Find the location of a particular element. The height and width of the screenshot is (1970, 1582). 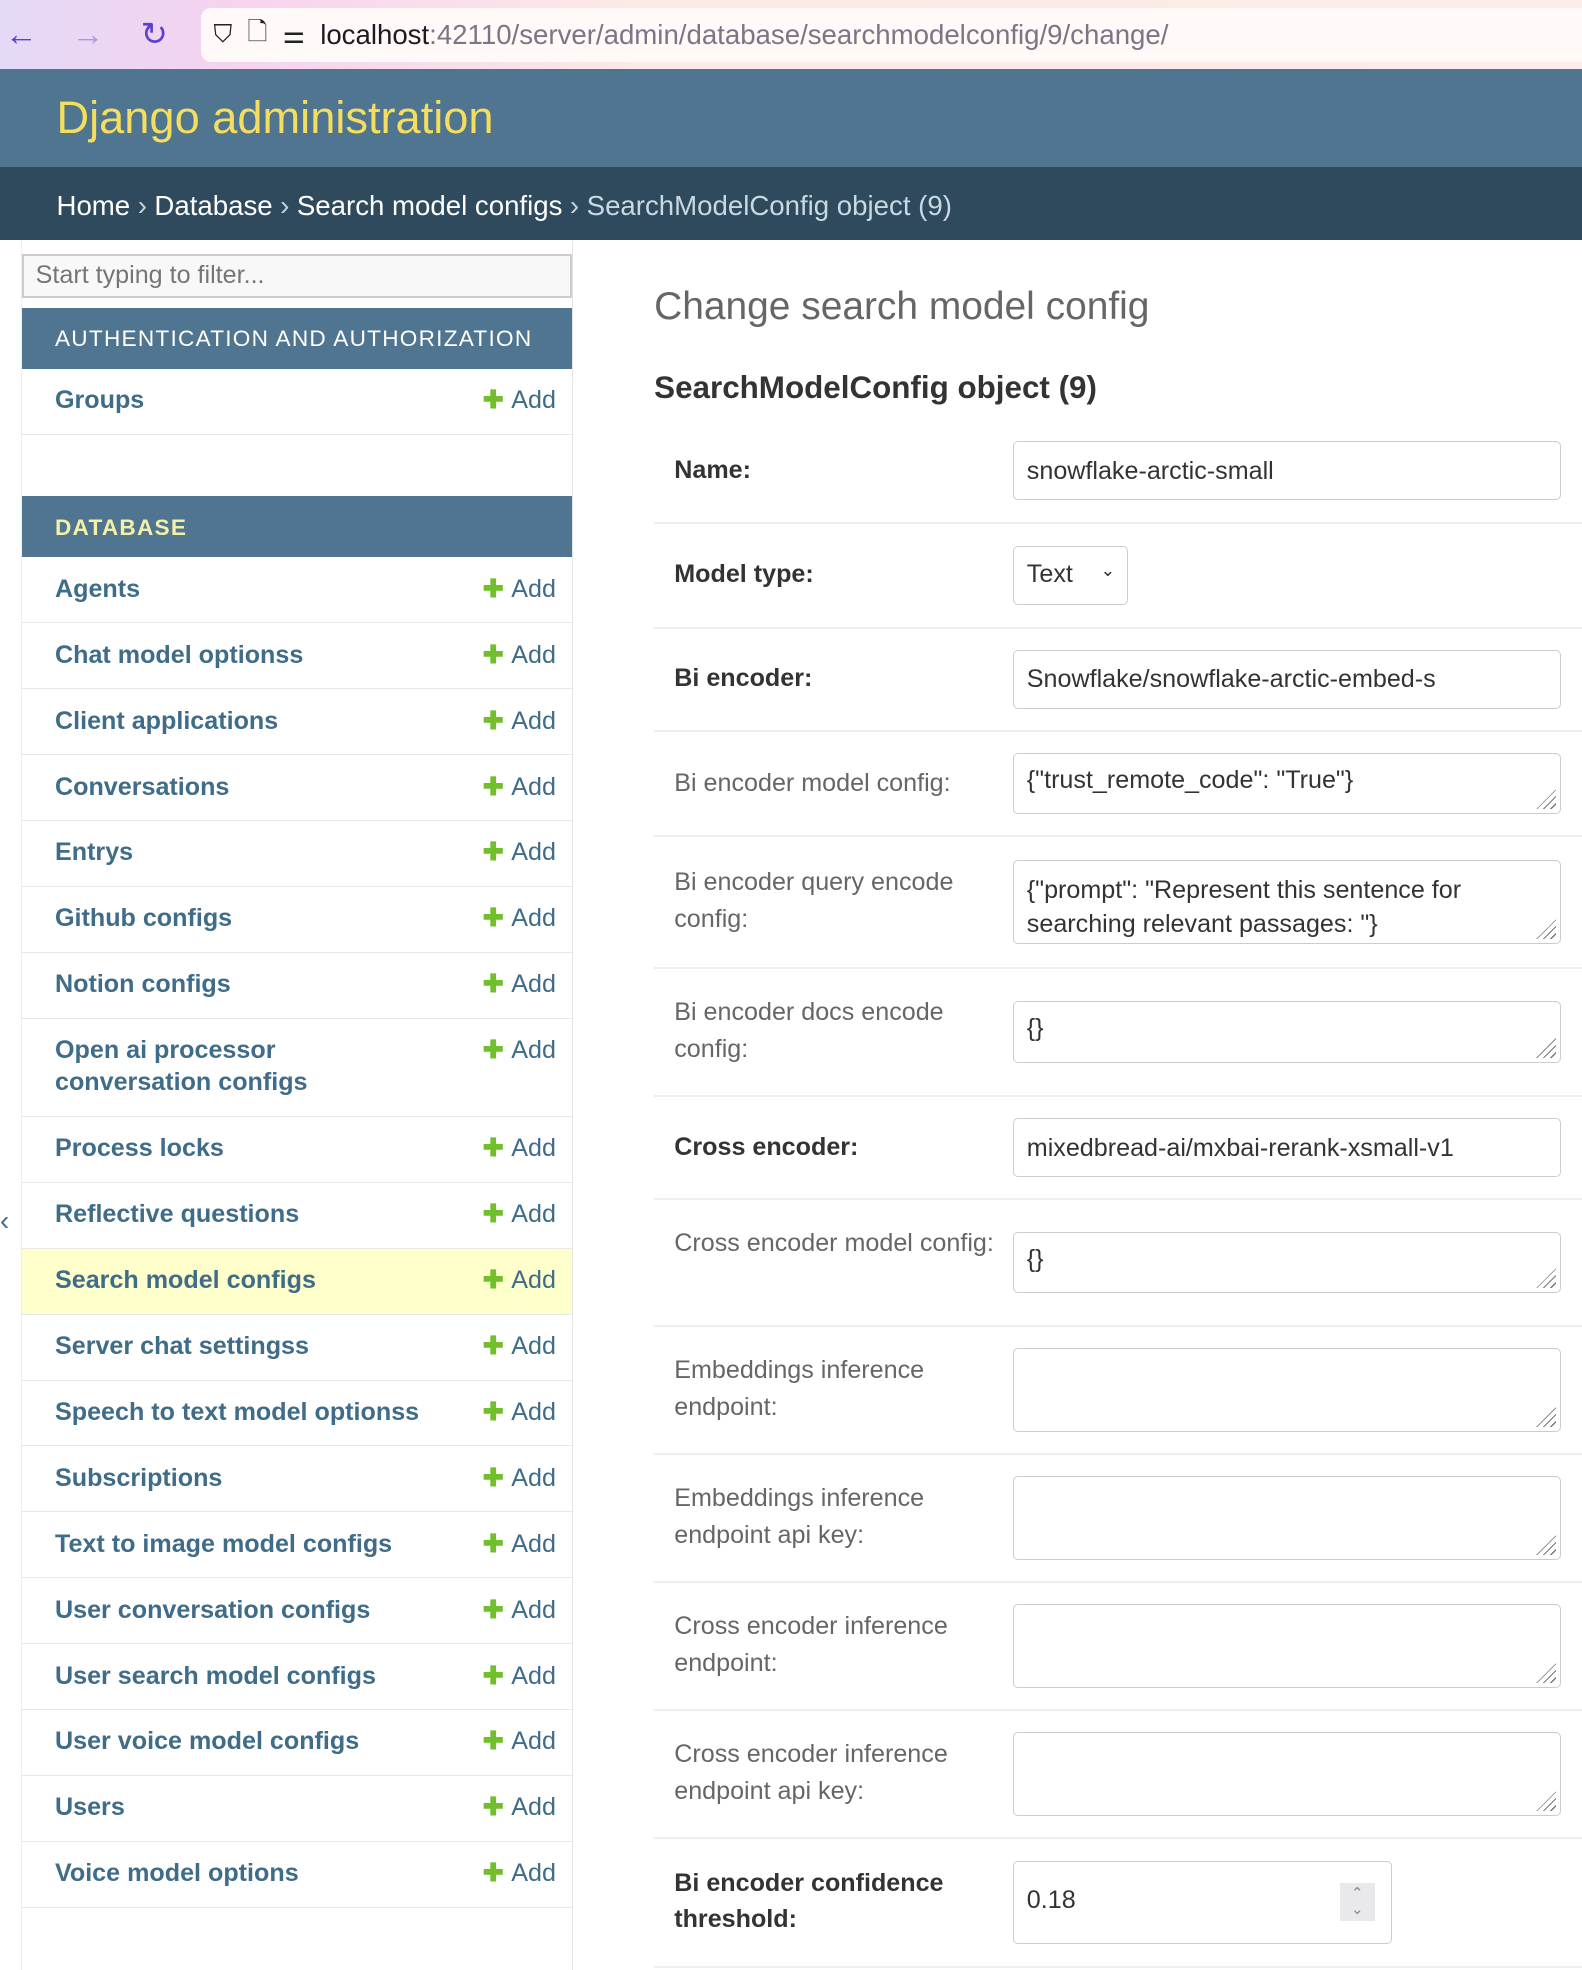

sidebar-item-link: Notion configs is located at coordinates (142, 984).